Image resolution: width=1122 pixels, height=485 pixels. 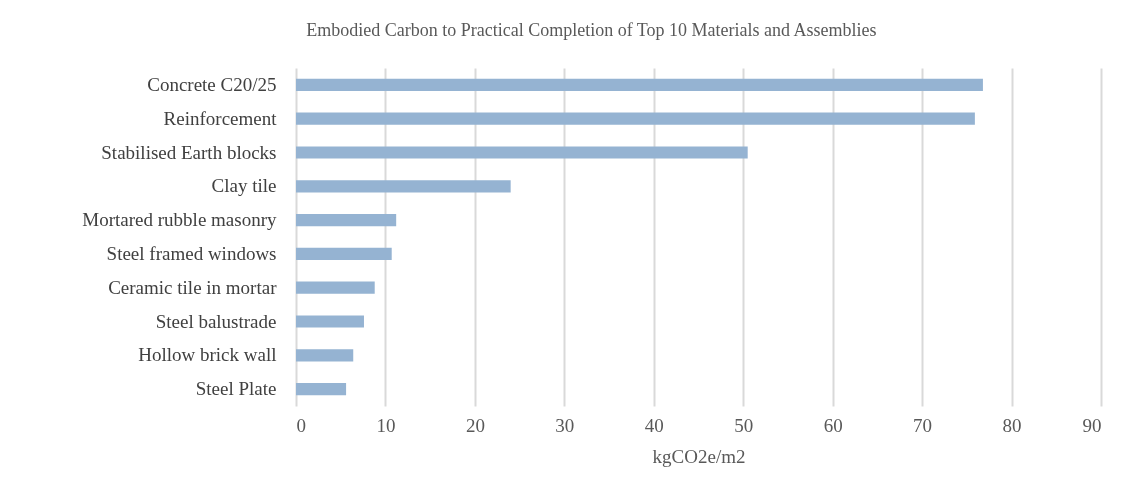 I want to click on y-tick-label: Steel Plate, so click(x=236, y=389).